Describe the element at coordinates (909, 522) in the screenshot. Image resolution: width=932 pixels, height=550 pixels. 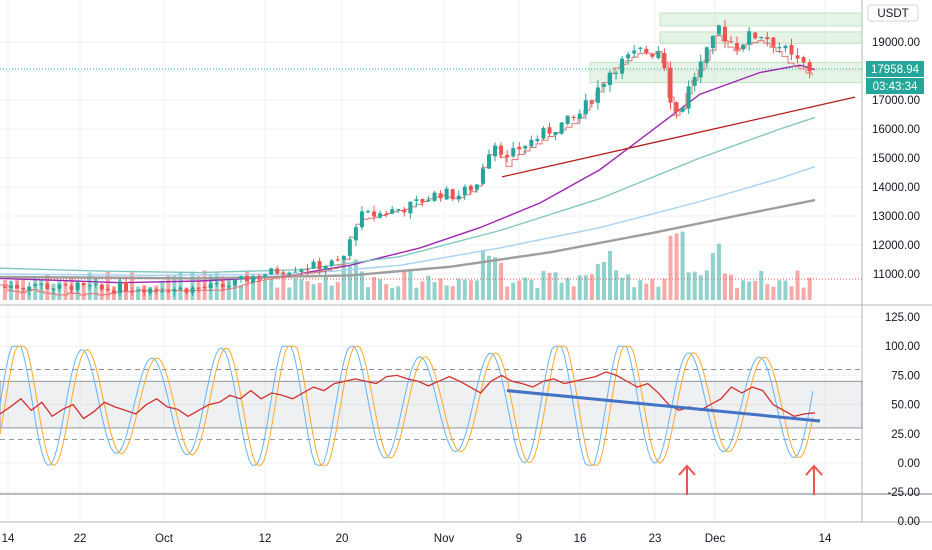
I see `lower-pane-axis-tick: 0.00` at that location.